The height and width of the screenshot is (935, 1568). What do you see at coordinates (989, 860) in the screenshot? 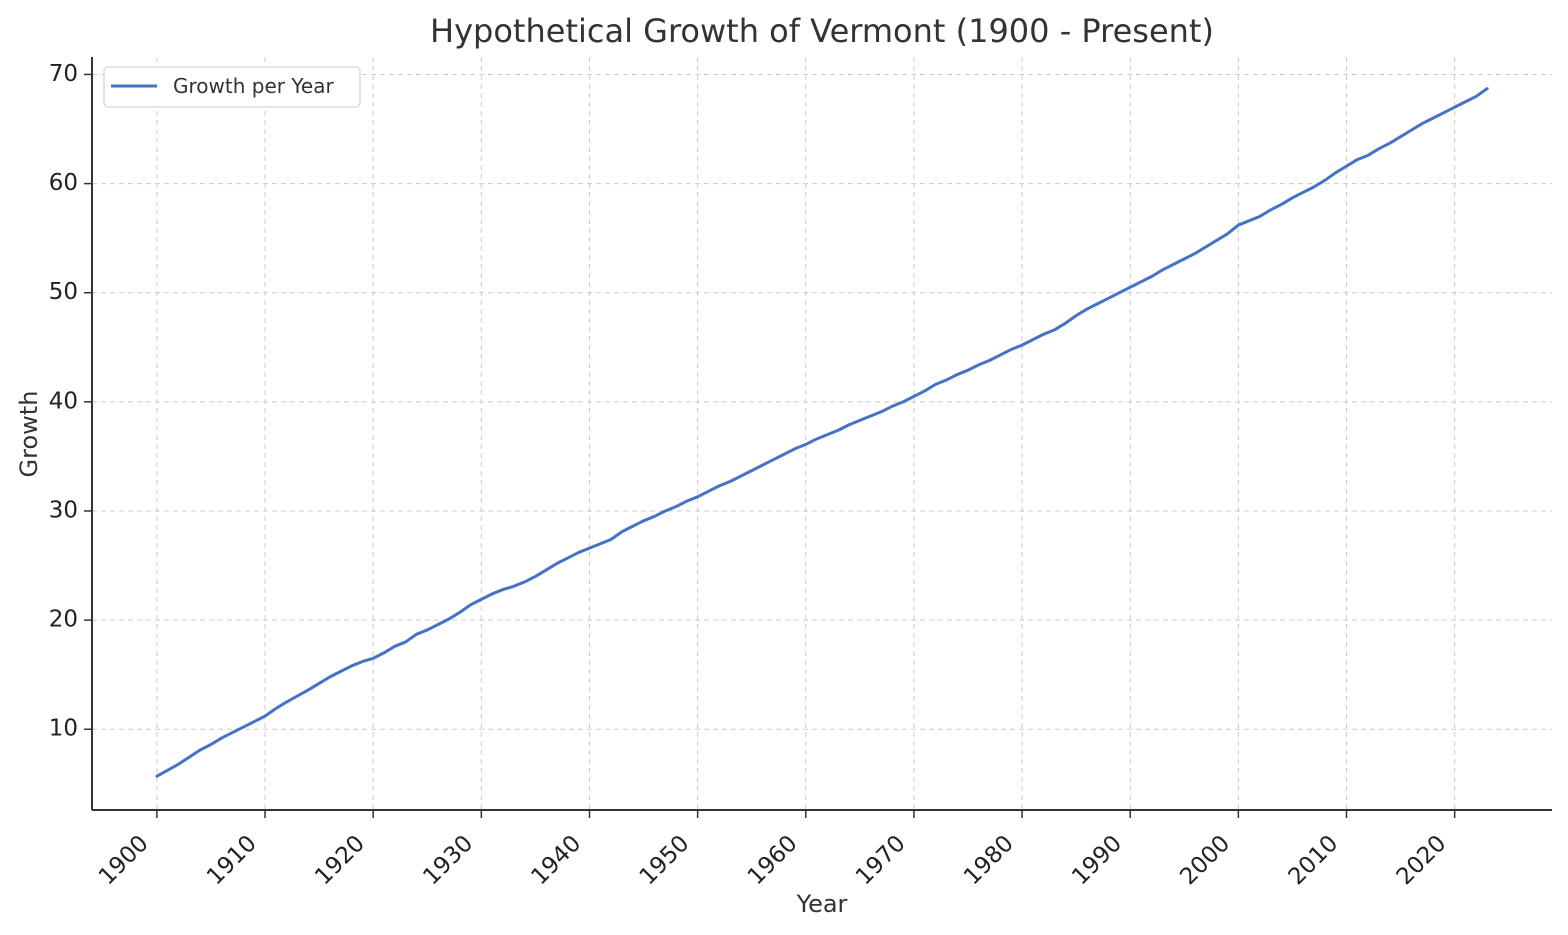
I see `x-tick-label-1980: 1980` at bounding box center [989, 860].